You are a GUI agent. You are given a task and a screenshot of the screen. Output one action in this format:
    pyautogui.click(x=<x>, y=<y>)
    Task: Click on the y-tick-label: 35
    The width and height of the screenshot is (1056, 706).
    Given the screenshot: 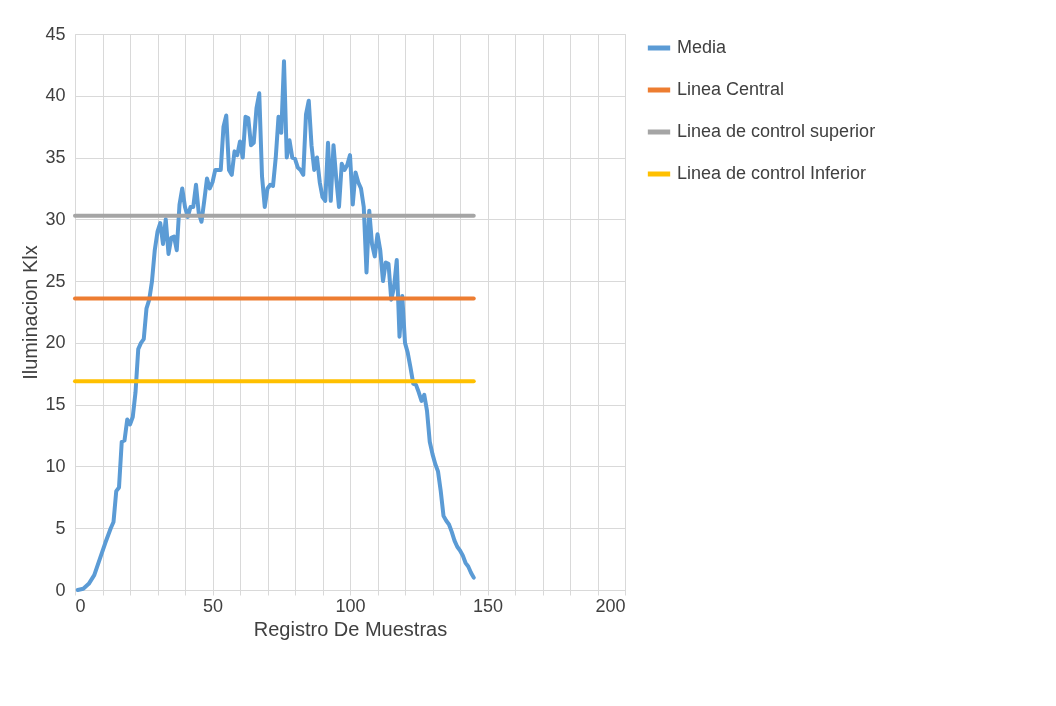 What is the action you would take?
    pyautogui.click(x=55, y=157)
    